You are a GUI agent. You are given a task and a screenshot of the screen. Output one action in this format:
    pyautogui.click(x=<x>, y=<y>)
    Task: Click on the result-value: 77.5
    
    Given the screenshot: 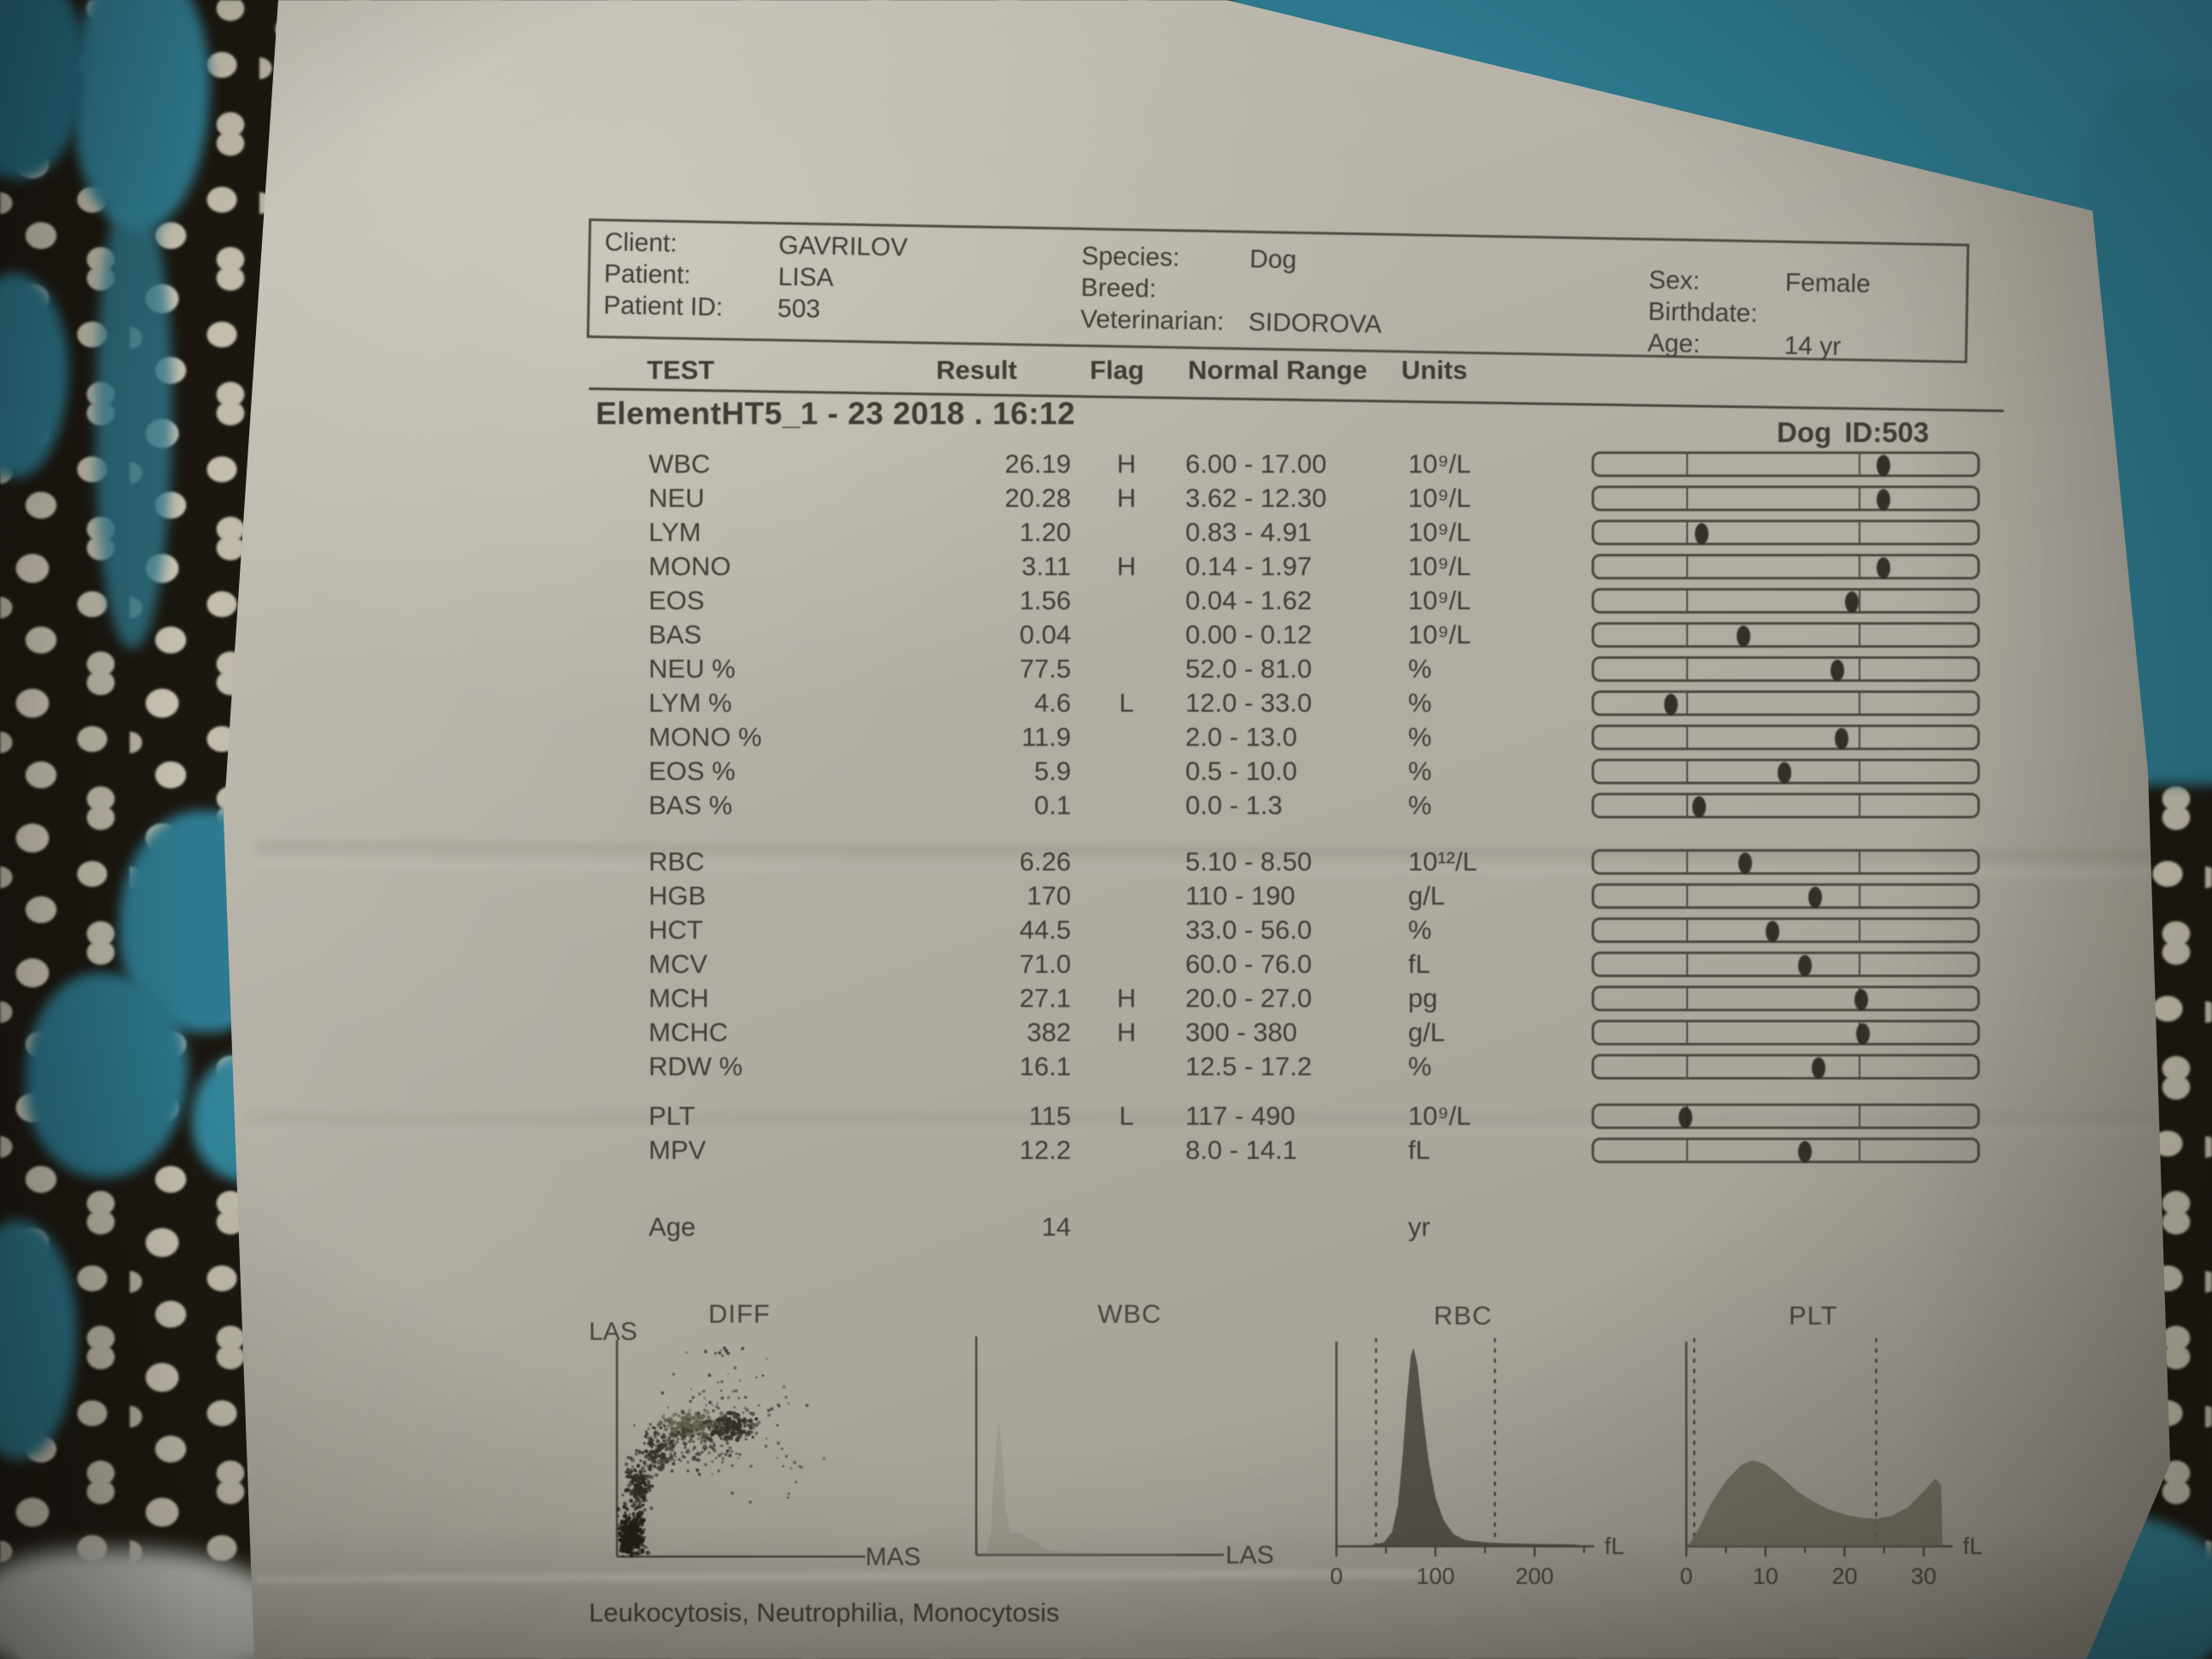 What is the action you would take?
    pyautogui.click(x=1045, y=669)
    